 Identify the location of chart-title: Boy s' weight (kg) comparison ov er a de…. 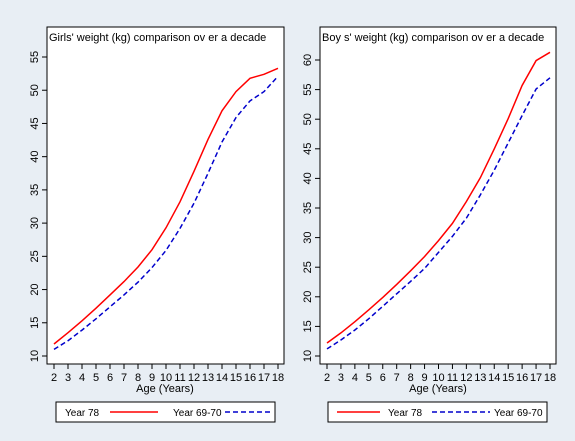
(433, 38).